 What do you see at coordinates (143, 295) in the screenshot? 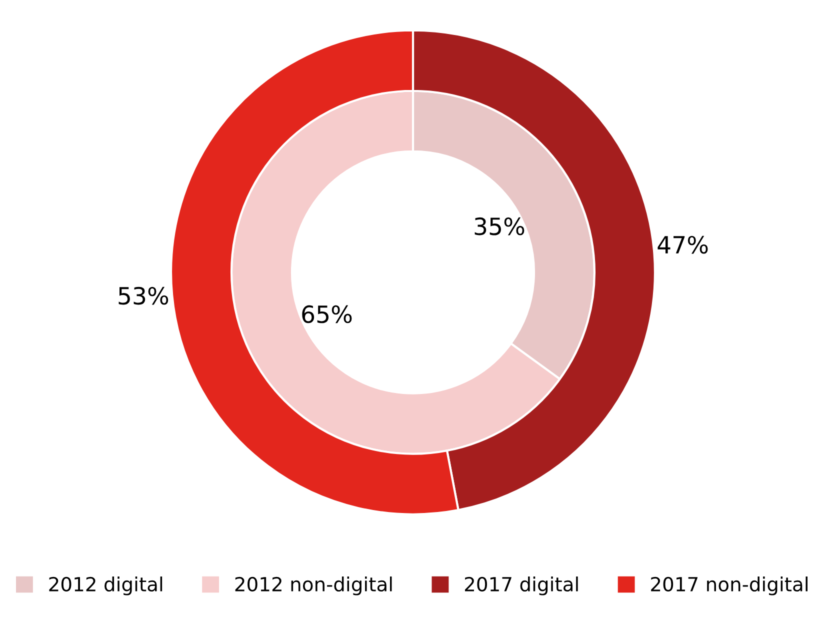
I see `data-label: 53%` at bounding box center [143, 295].